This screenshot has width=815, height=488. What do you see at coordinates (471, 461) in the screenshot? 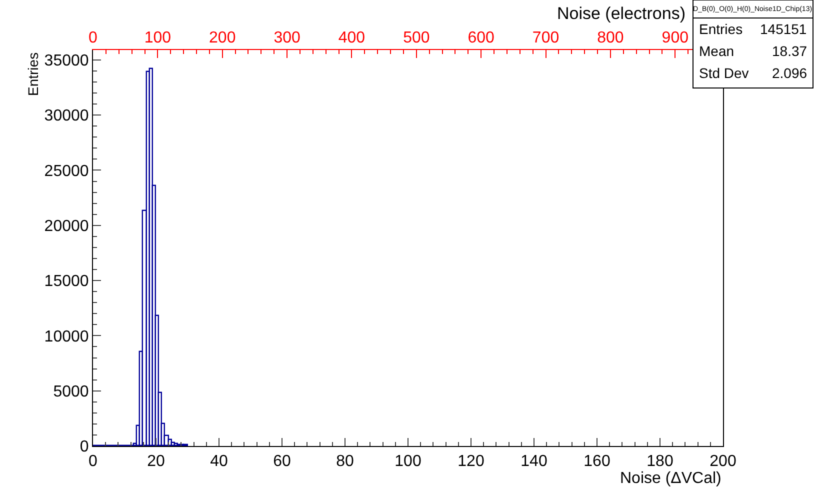
I see `x-tick-label: 120` at bounding box center [471, 461].